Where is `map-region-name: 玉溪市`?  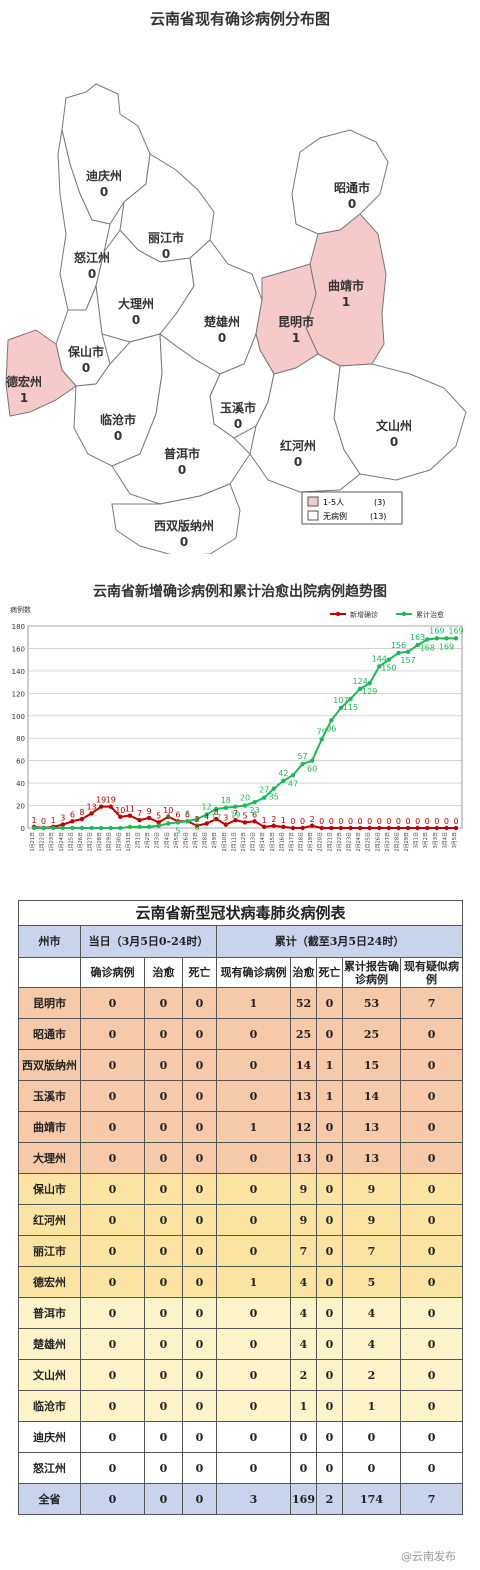 map-region-name: 玉溪市 is located at coordinates (238, 407).